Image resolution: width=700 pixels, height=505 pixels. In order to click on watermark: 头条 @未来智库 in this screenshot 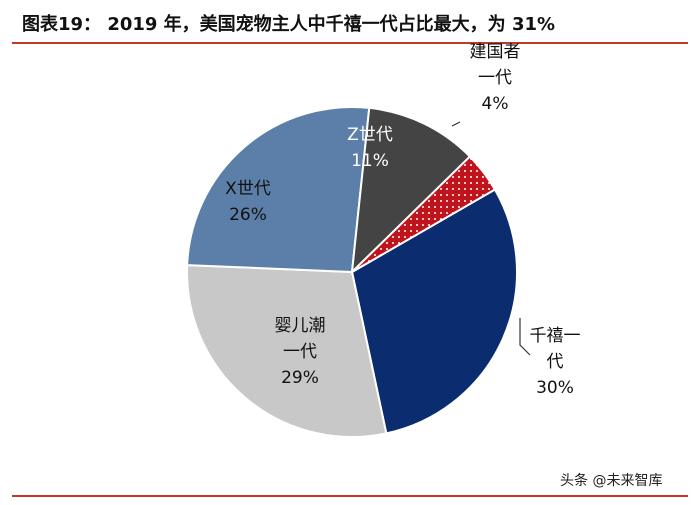, I will do `click(611, 481)`.